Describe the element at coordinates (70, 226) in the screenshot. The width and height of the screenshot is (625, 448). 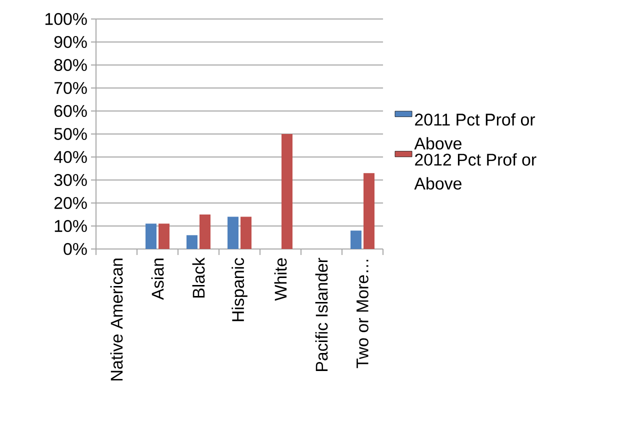
I see `y-tick-label: 10%` at that location.